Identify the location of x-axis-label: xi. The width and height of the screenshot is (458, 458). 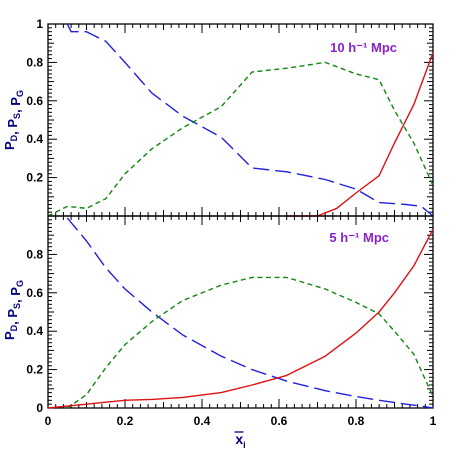
(240, 440).